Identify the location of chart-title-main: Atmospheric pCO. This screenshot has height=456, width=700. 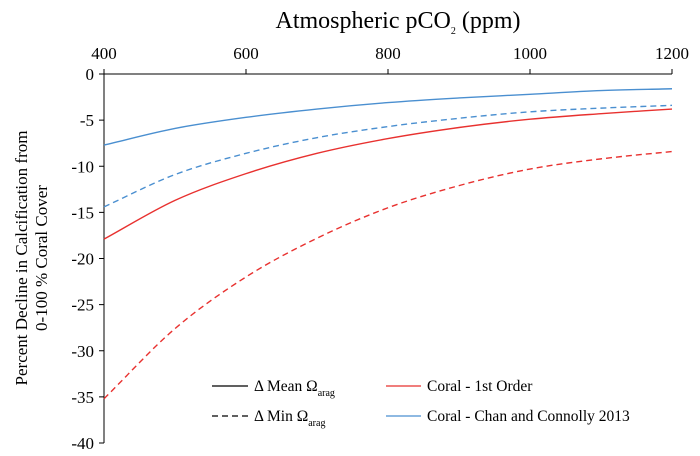
(363, 21).